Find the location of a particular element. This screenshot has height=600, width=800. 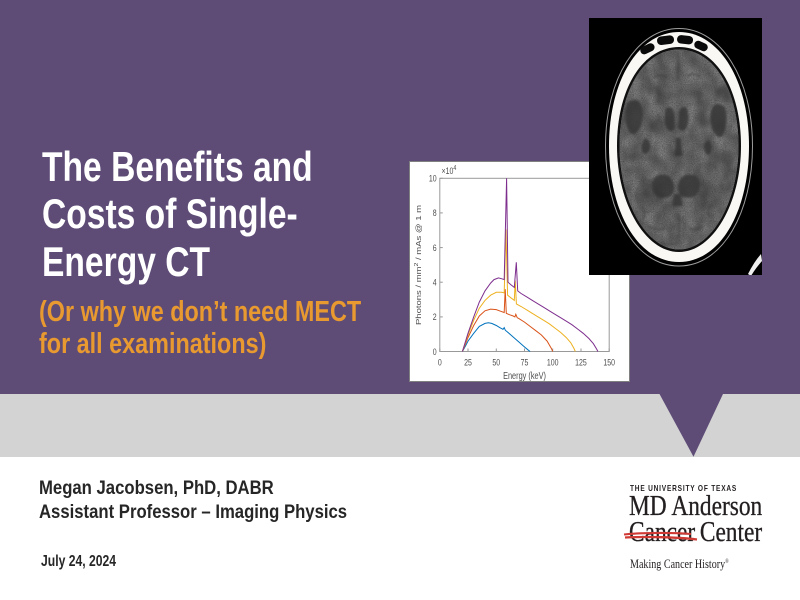

svg-text: 100 is located at coordinates (553, 362).